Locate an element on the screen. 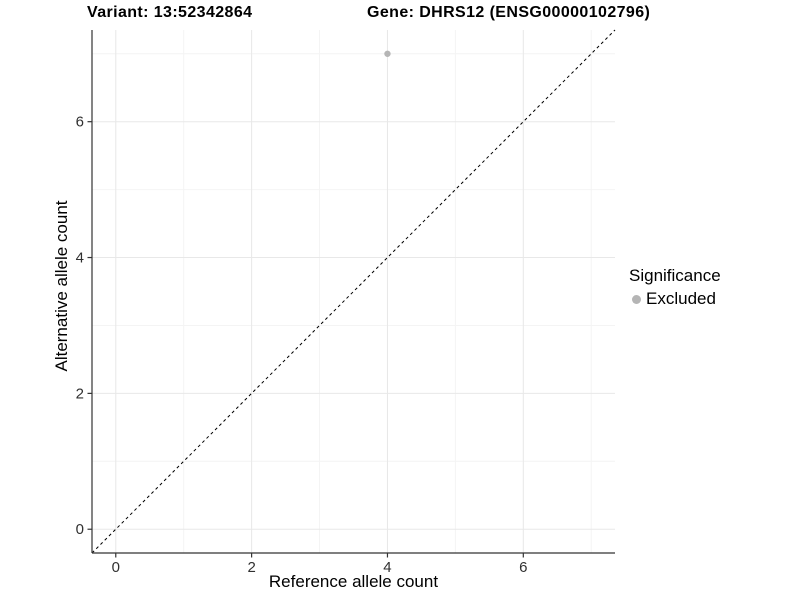 The width and height of the screenshot is (800, 600). x-tick-label: 0 is located at coordinates (116, 567).